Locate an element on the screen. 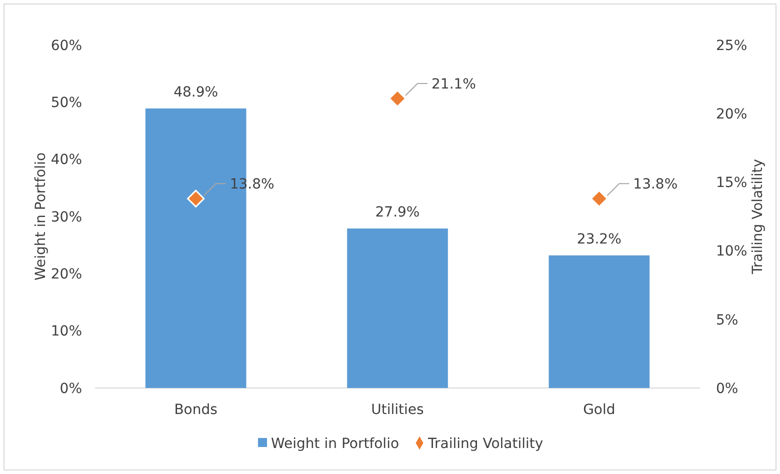  y2-tick-label: 5% is located at coordinates (727, 320).